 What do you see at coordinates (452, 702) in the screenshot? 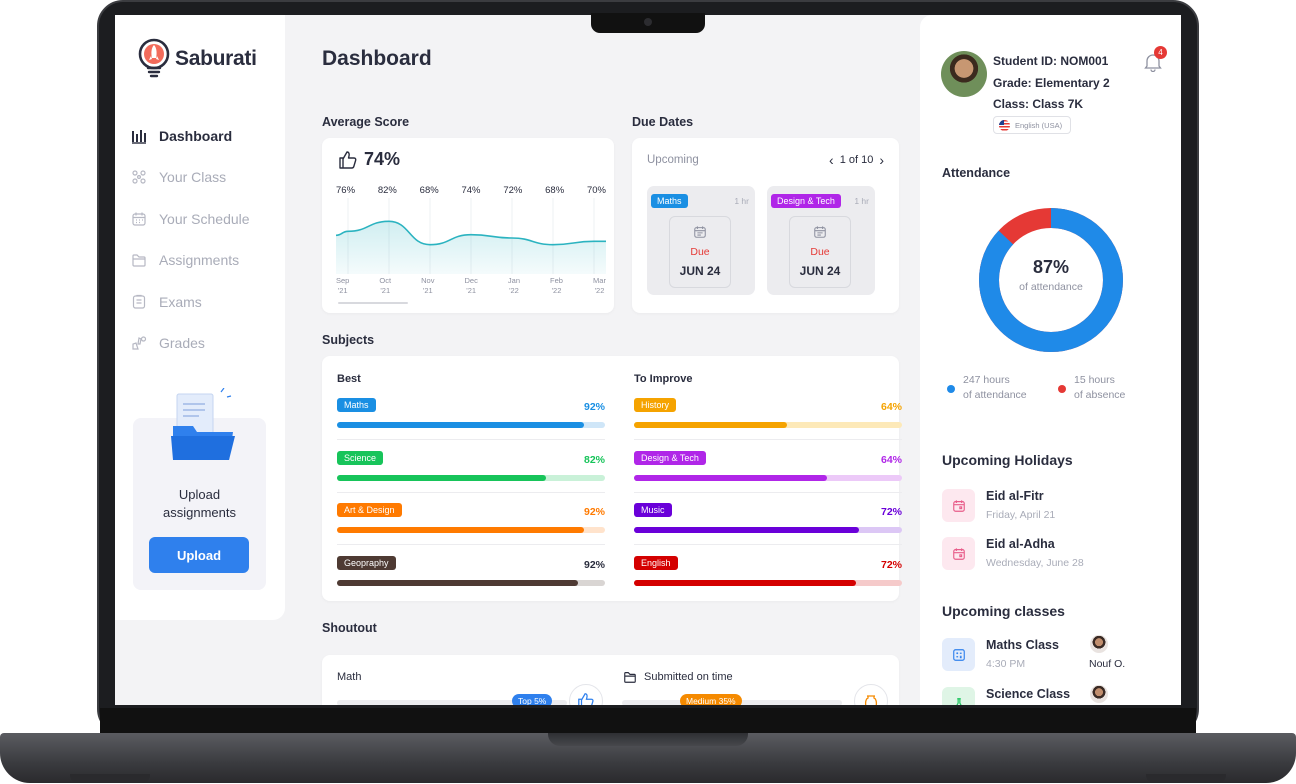
I see `shoutout-math-bar` at bounding box center [452, 702].